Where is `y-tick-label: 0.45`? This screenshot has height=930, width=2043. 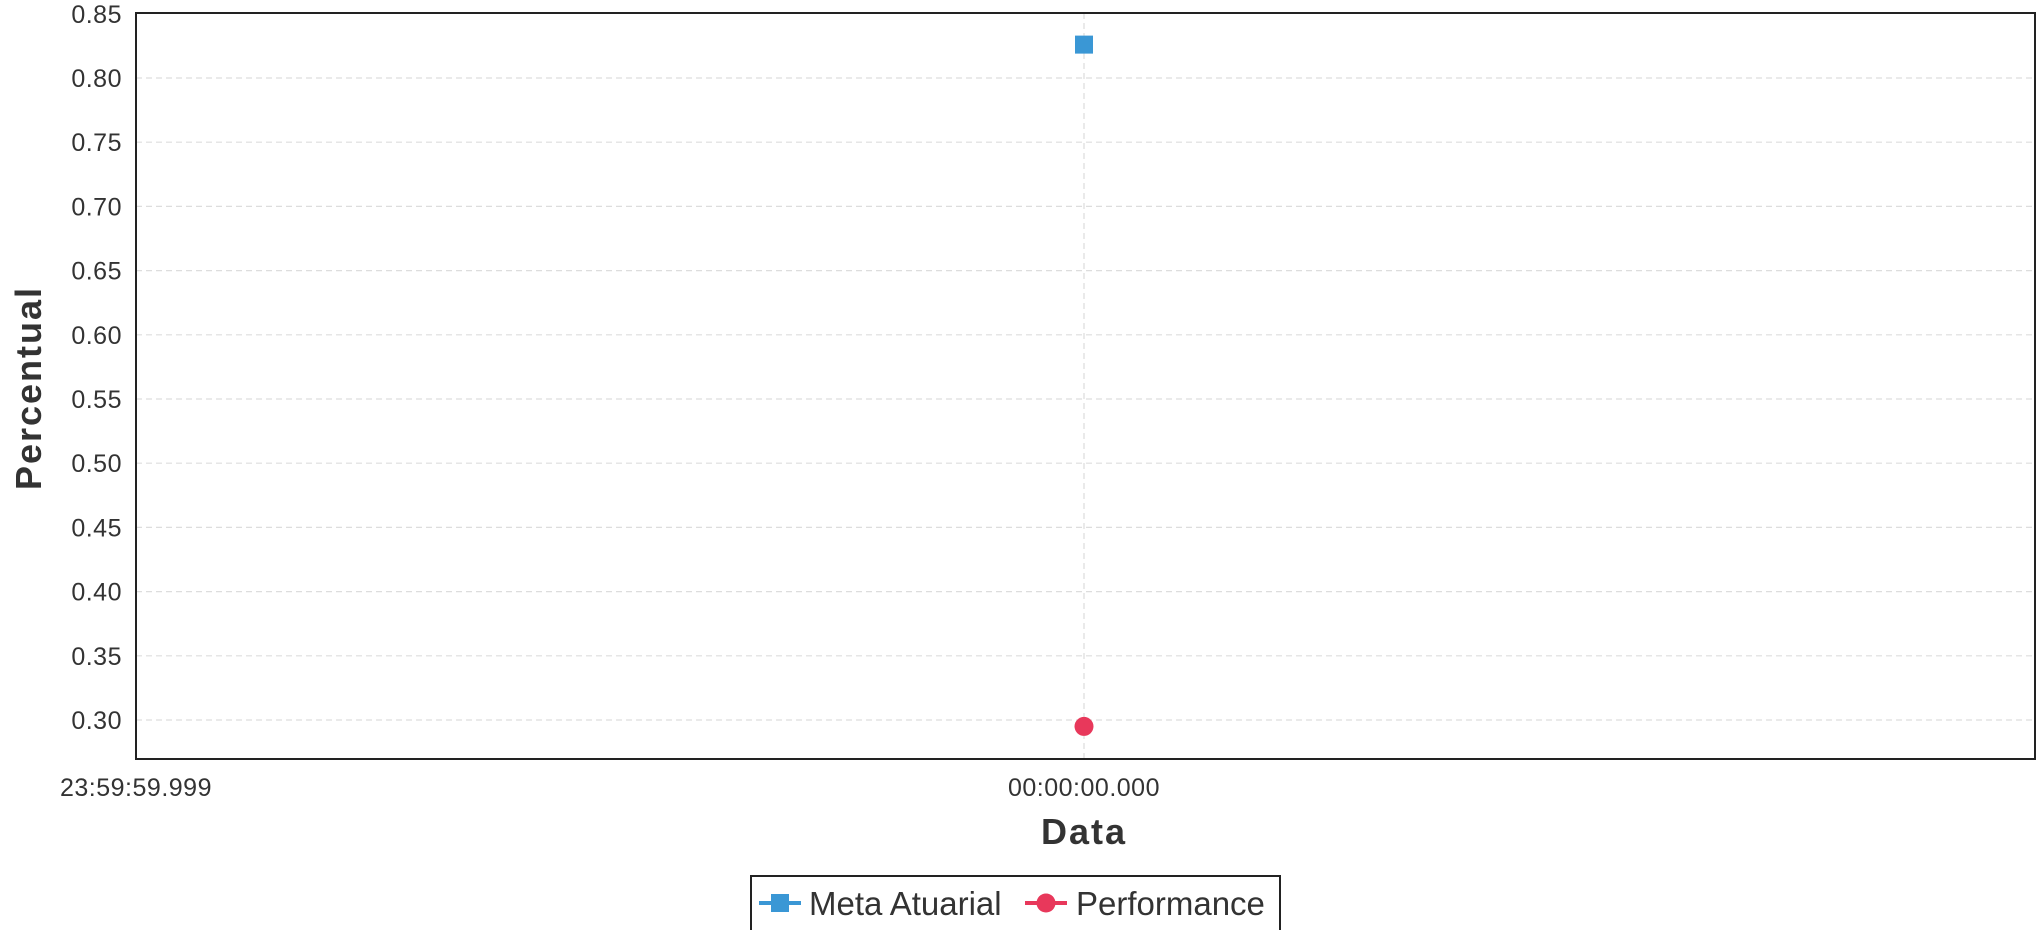
y-tick-label: 0.45 is located at coordinates (96, 528).